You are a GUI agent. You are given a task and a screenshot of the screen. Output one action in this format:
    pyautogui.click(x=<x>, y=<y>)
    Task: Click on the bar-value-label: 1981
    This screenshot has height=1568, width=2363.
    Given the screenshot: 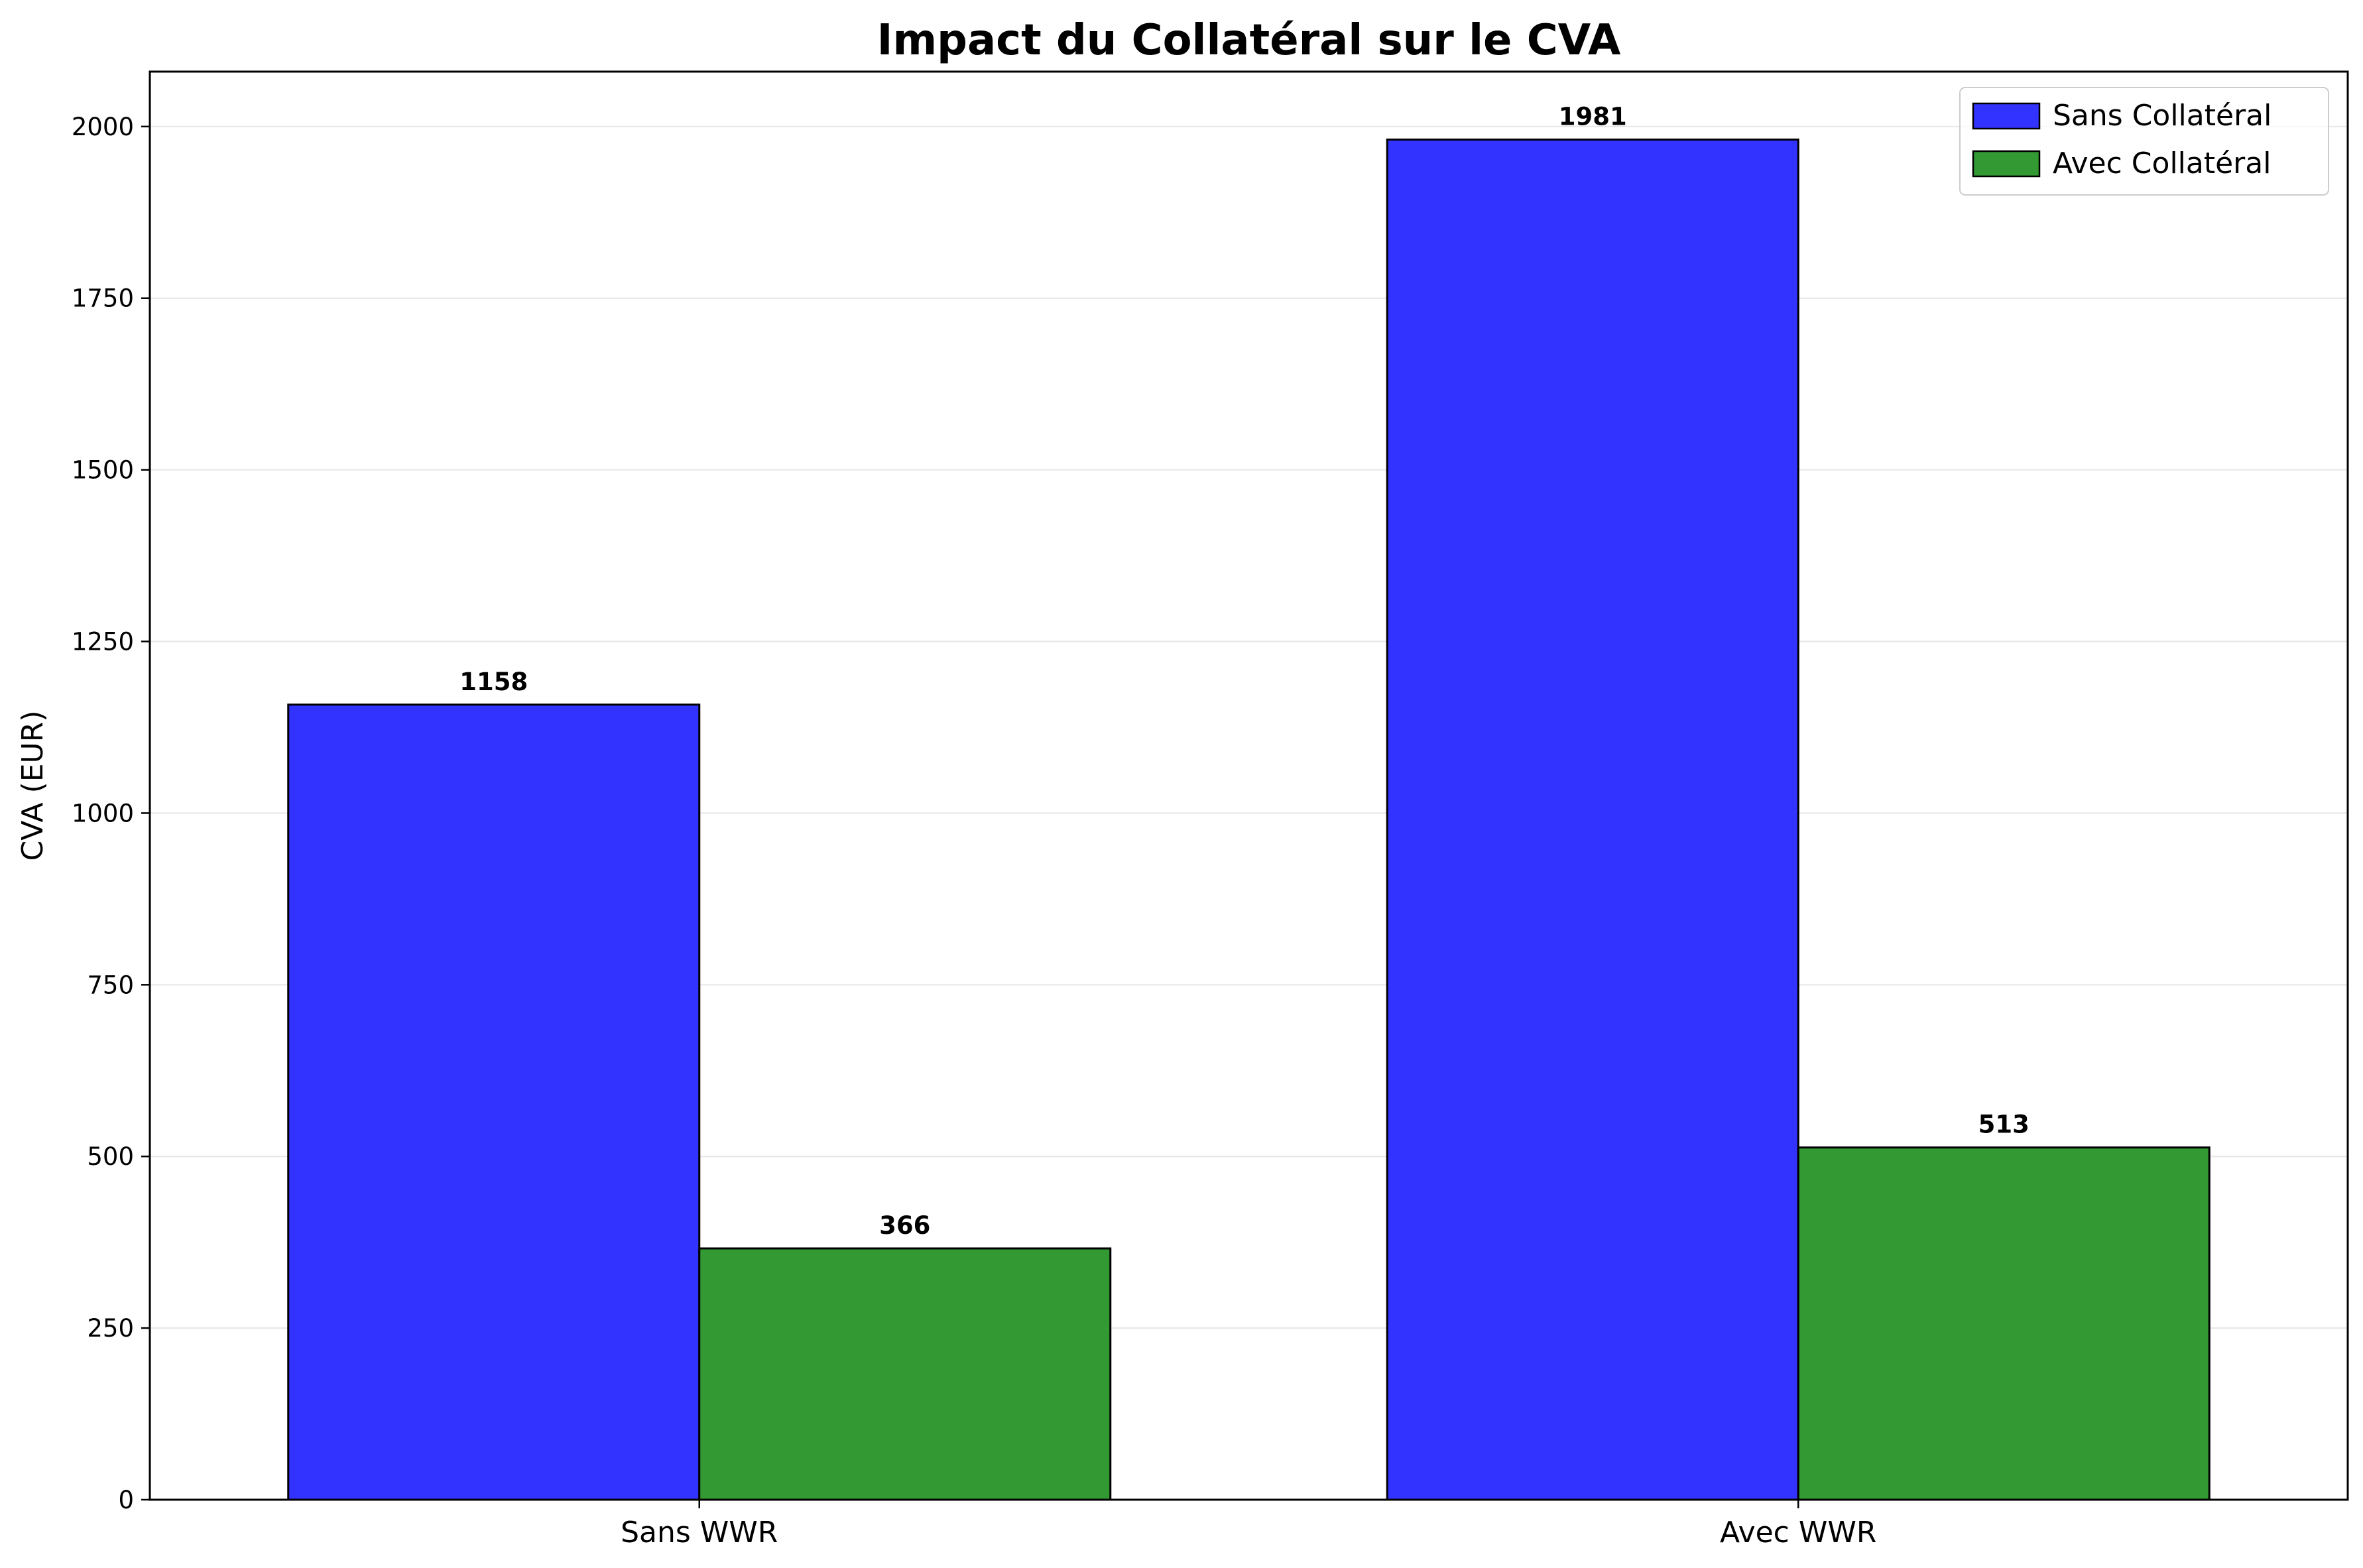 What is the action you would take?
    pyautogui.click(x=1593, y=117)
    